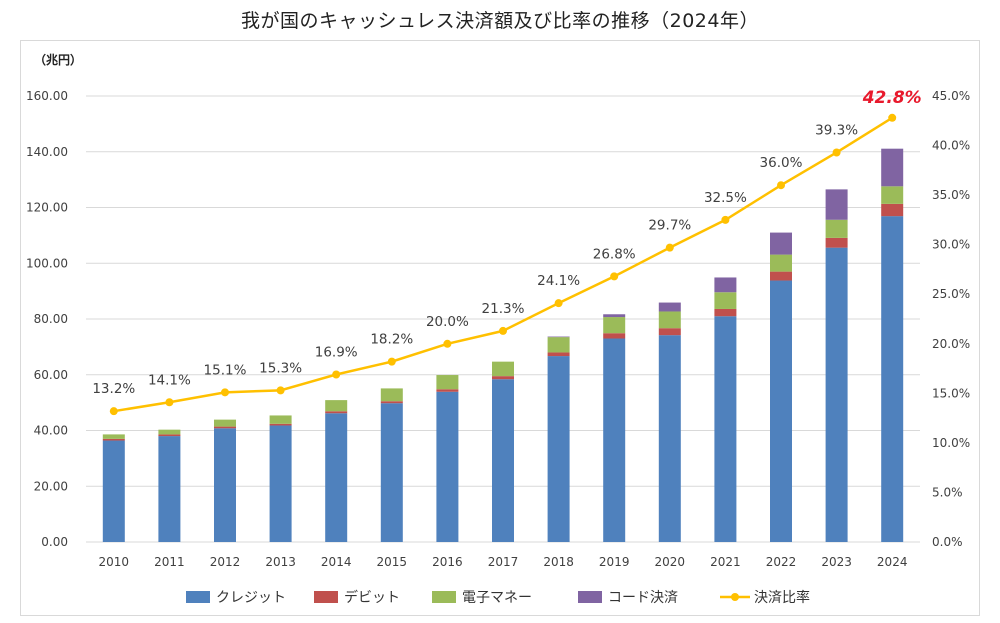  I want to click on chart-title: 我が国のキャッシュレス決済額及び比率の推移（2024年）, so click(500, 21).